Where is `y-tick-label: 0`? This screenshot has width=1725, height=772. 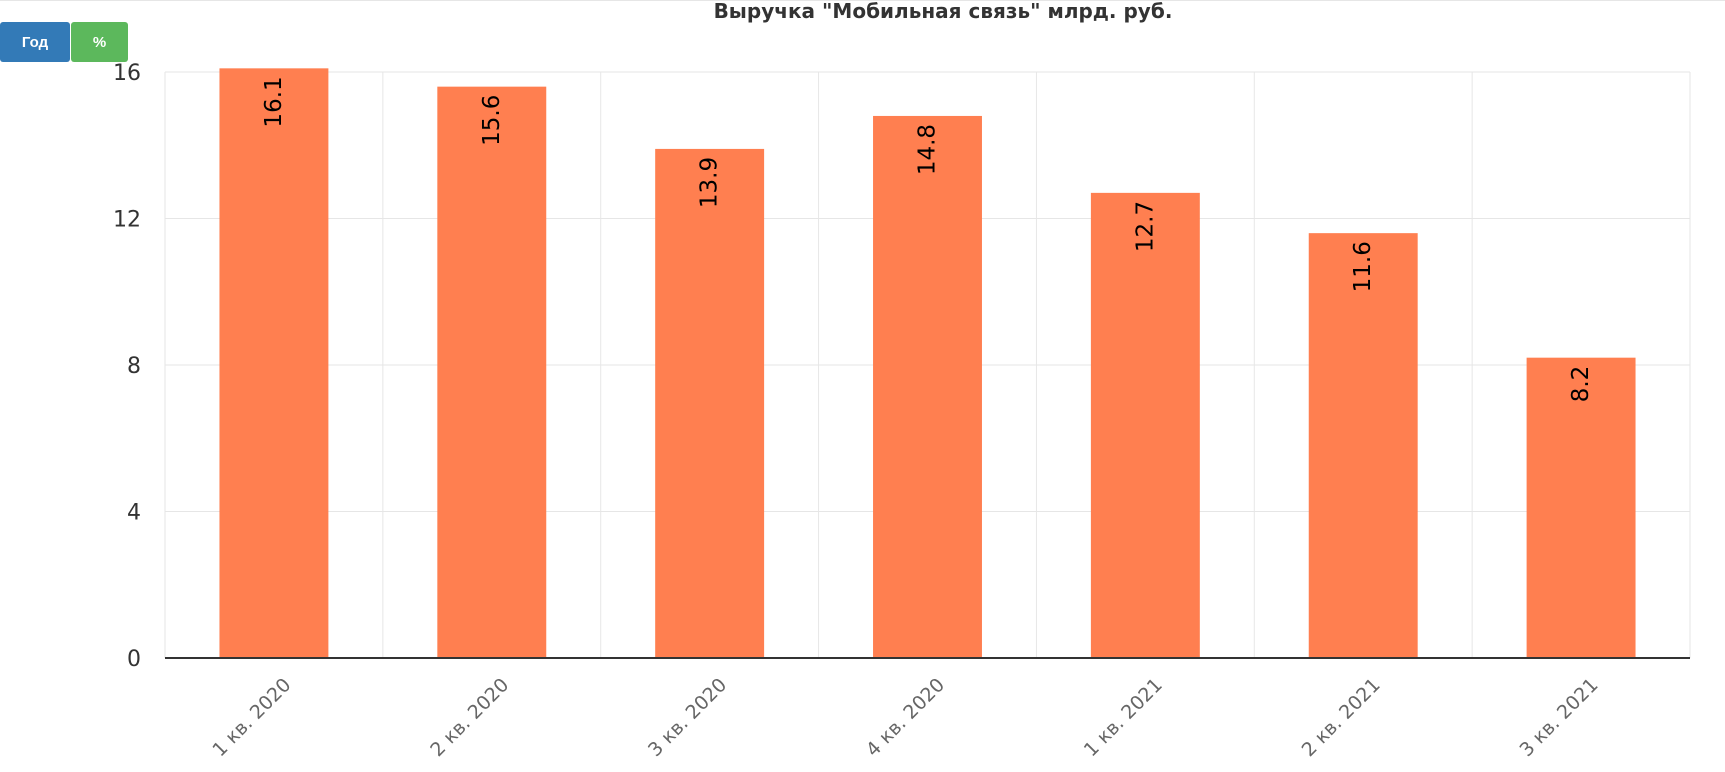
y-tick-label: 0 is located at coordinates (134, 659).